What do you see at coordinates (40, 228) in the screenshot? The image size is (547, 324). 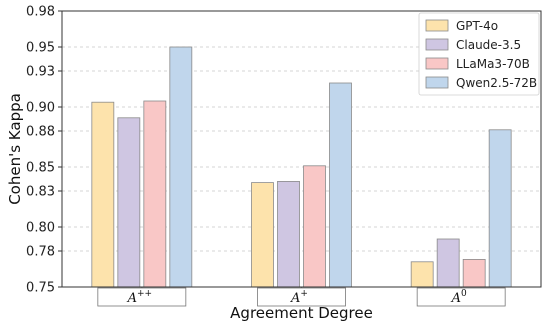 I see `y-tick-label: 0.80` at bounding box center [40, 228].